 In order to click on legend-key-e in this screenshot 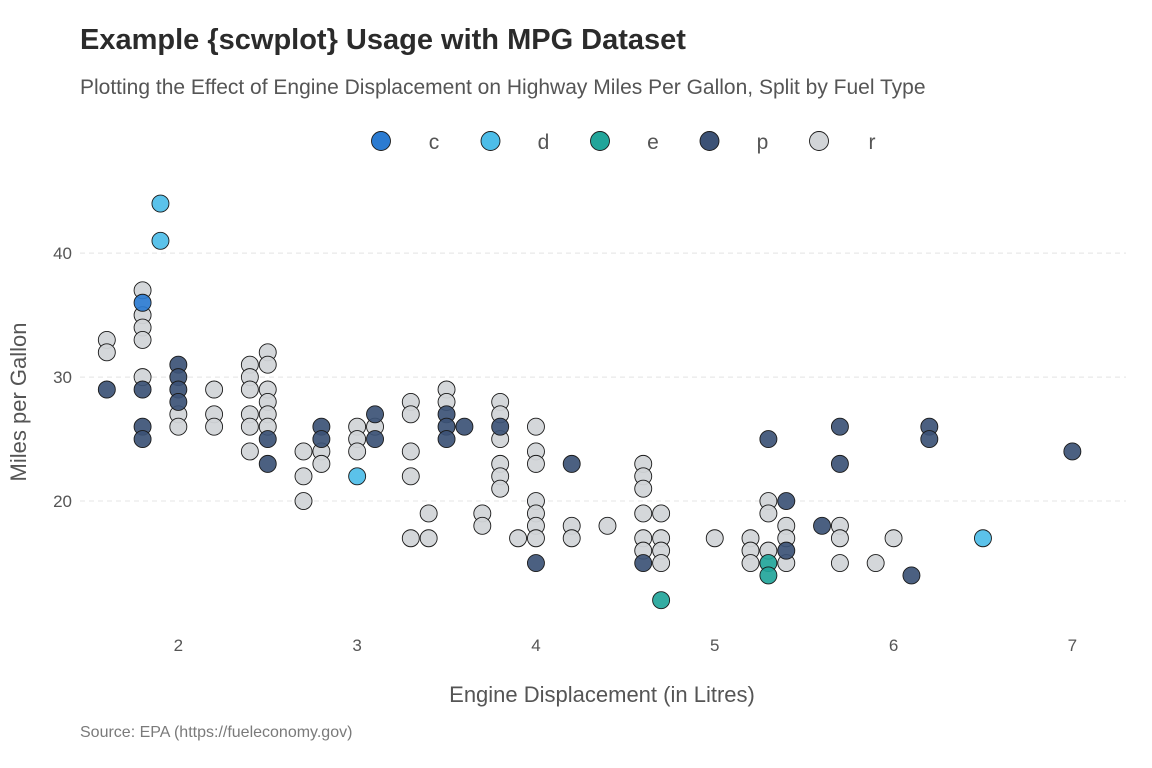, I will do `click(600, 141)`.